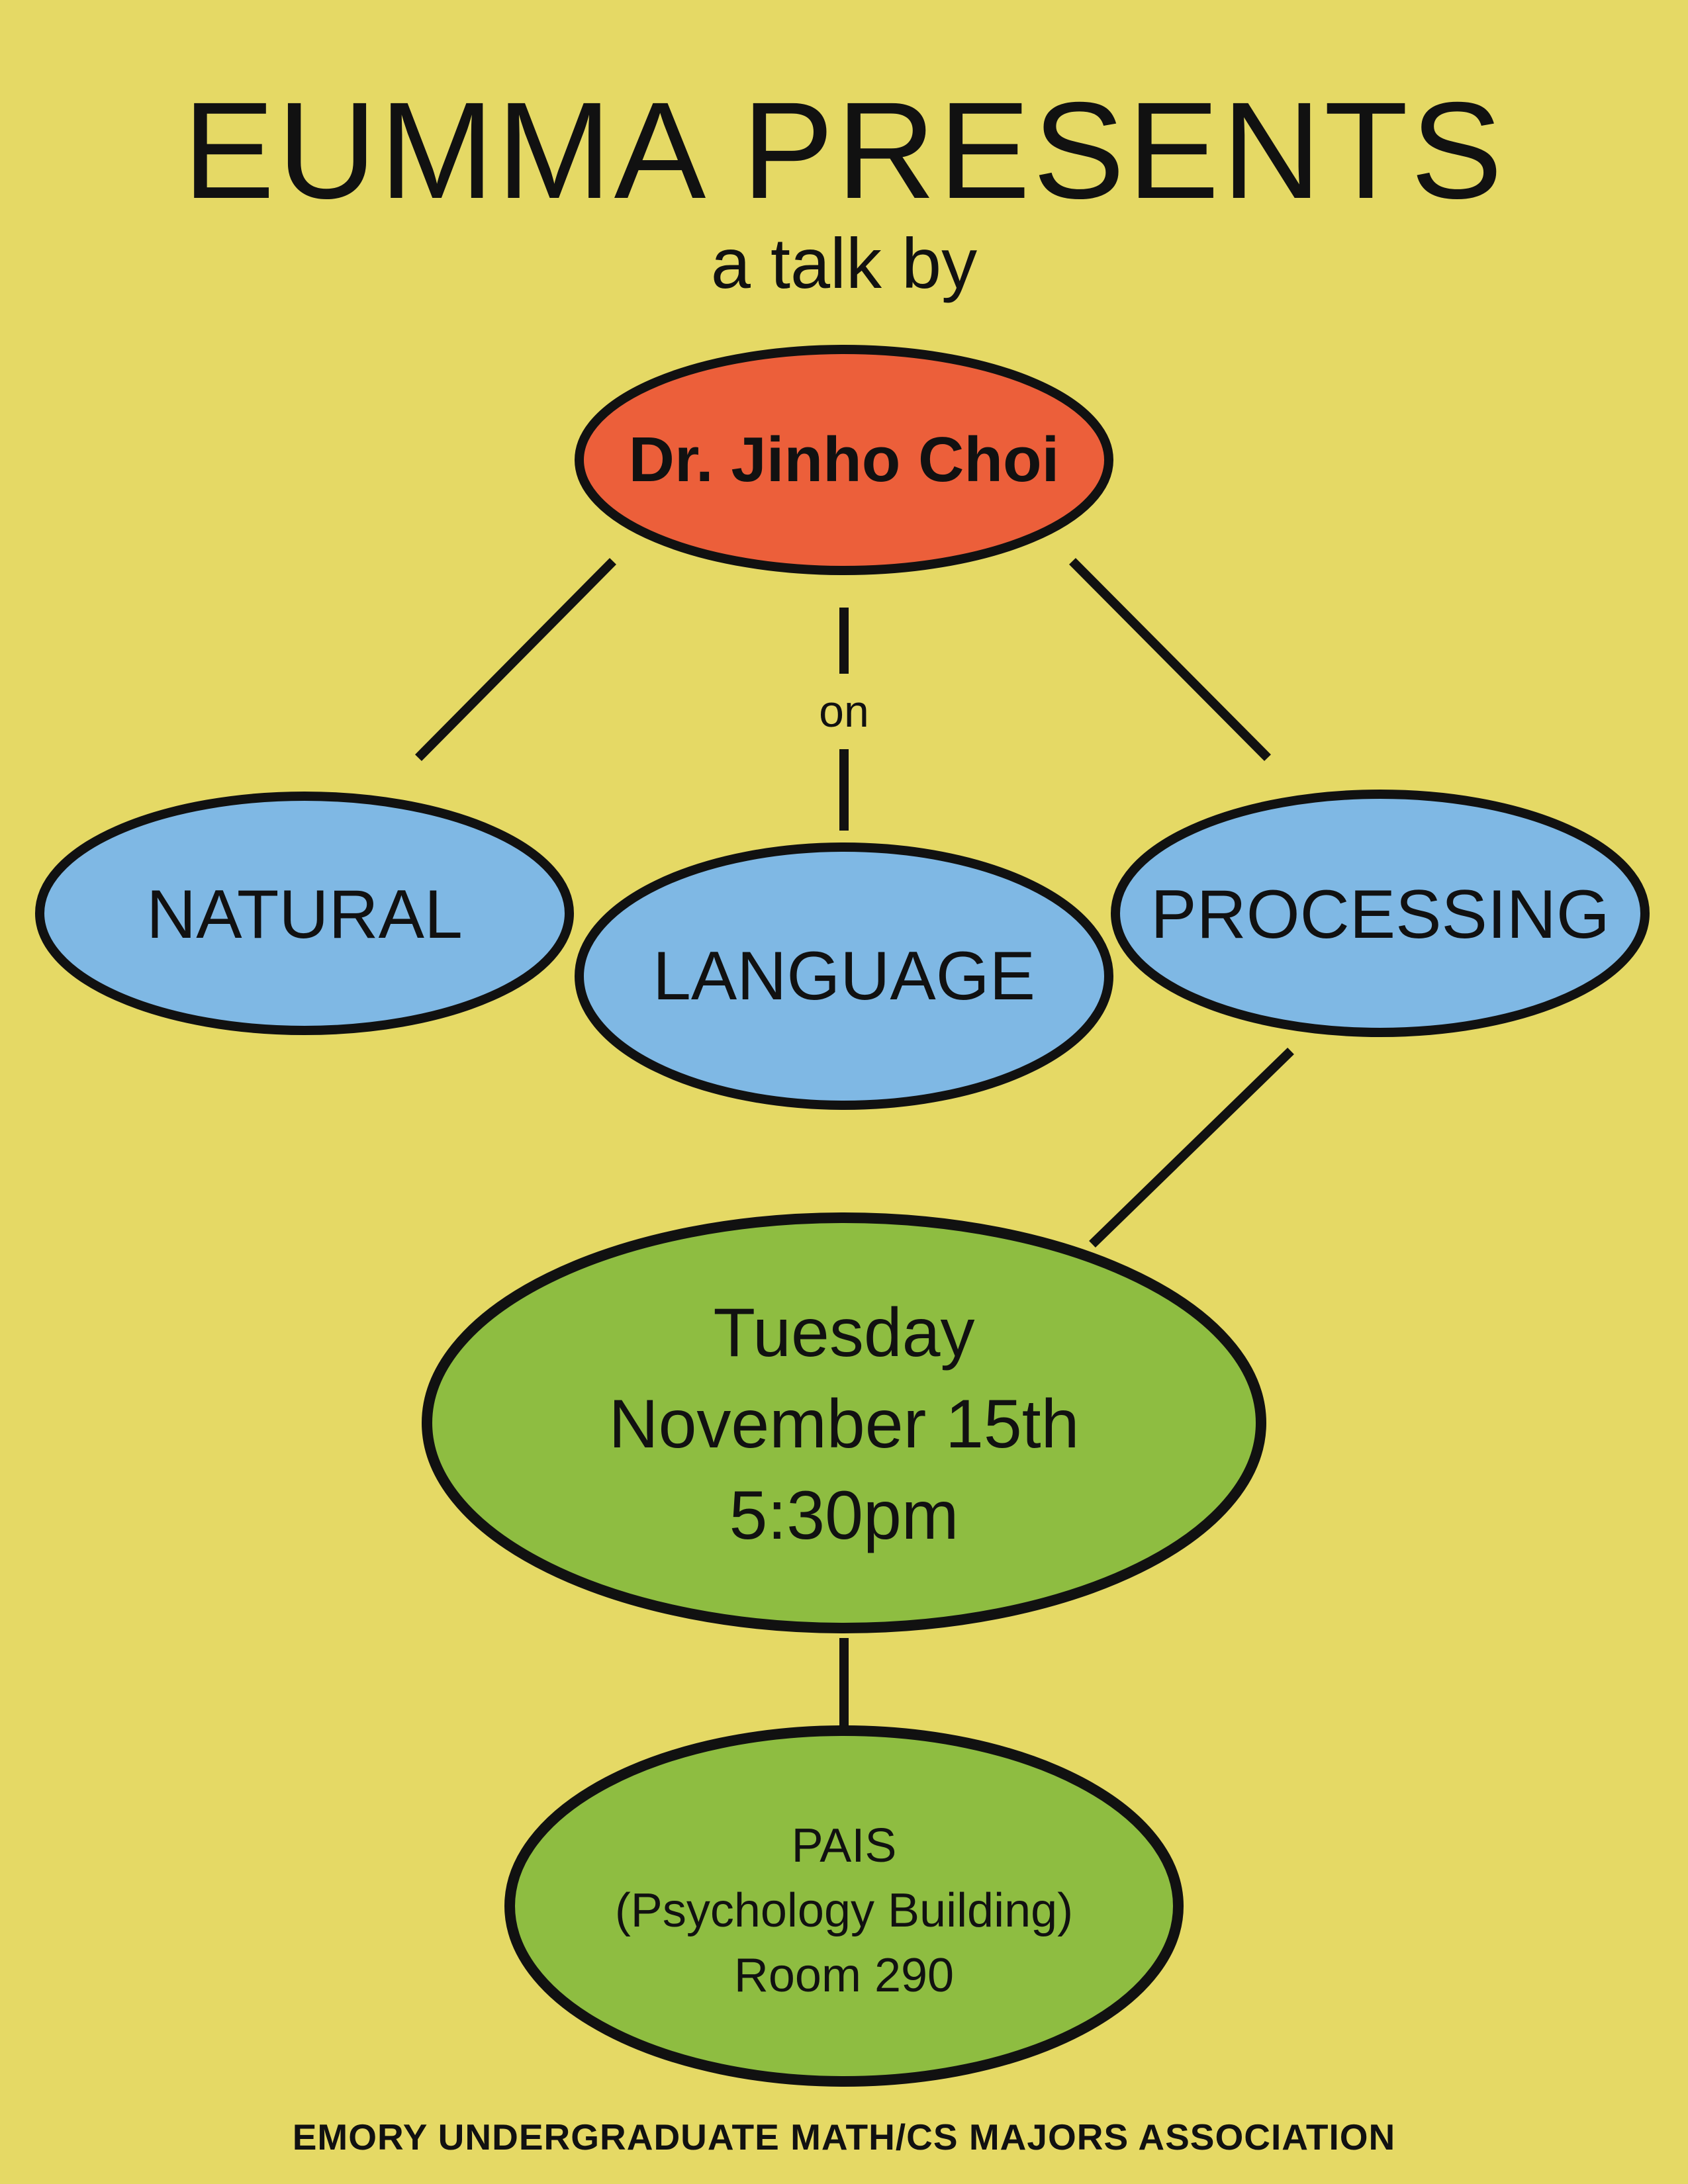  What do you see at coordinates (844, 1846) in the screenshot?
I see `location-building: PAIS` at bounding box center [844, 1846].